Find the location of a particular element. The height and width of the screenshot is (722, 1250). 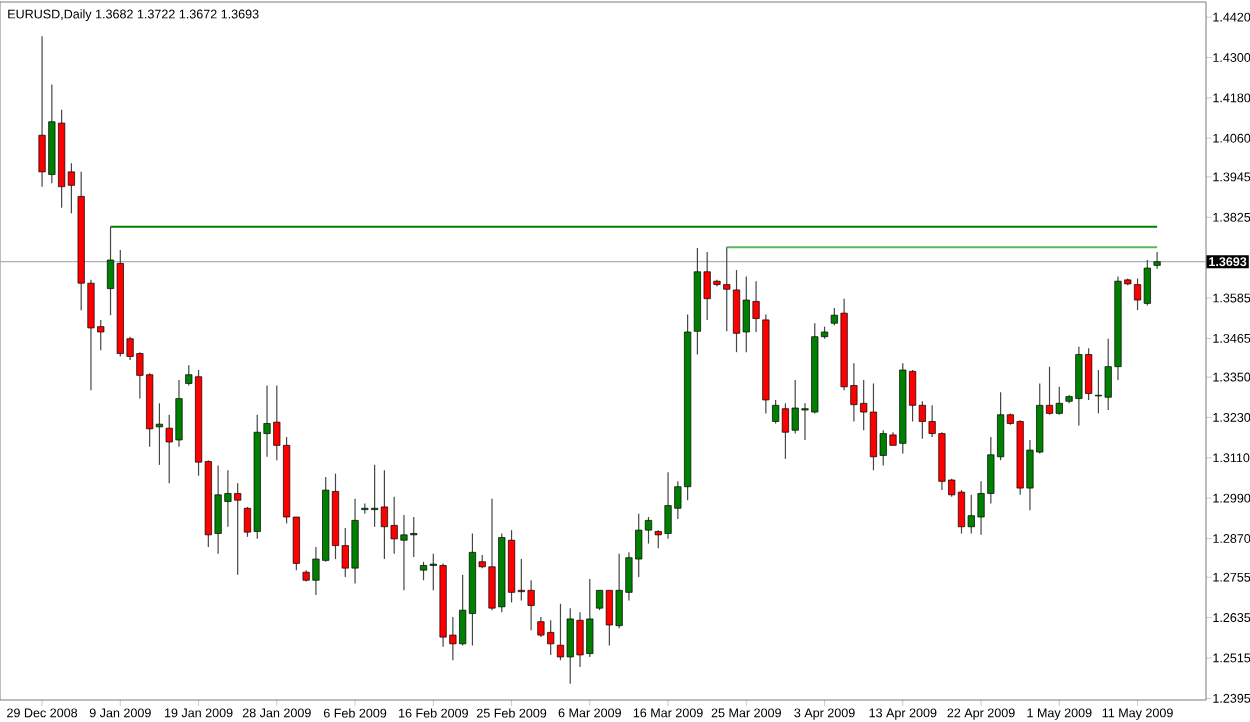

candlestick is located at coordinates (1157, 260).